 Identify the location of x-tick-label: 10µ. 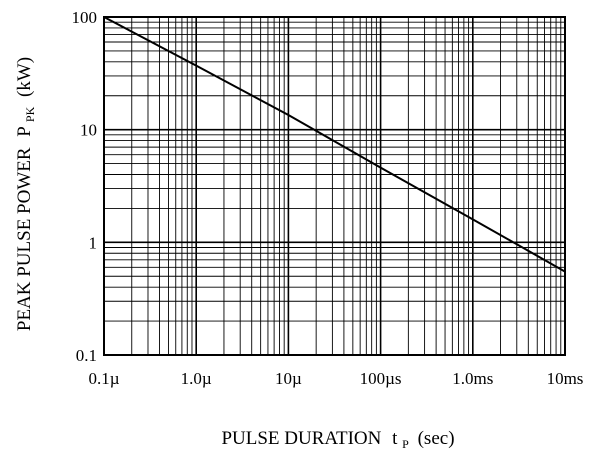
(288, 378).